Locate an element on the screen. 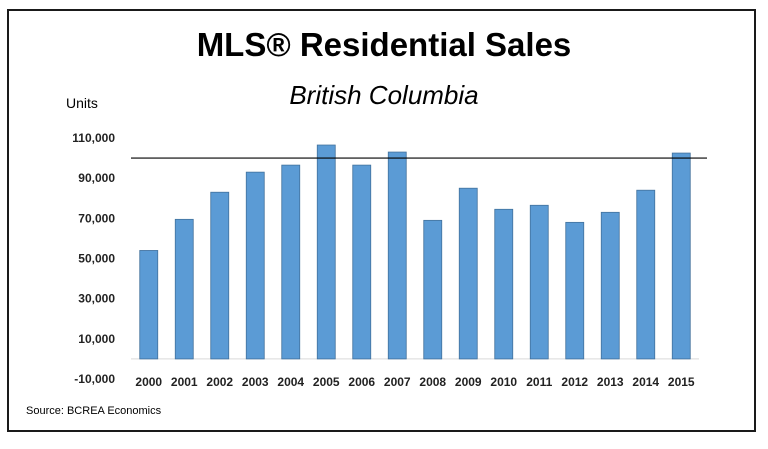  x-tick-label: 2001 is located at coordinates (184, 382).